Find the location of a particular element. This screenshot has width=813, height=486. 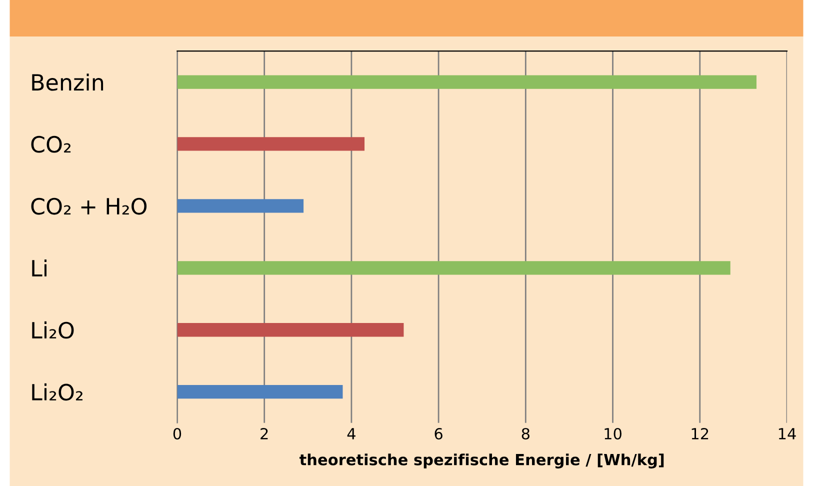

x-tick-label: 2 is located at coordinates (264, 434).